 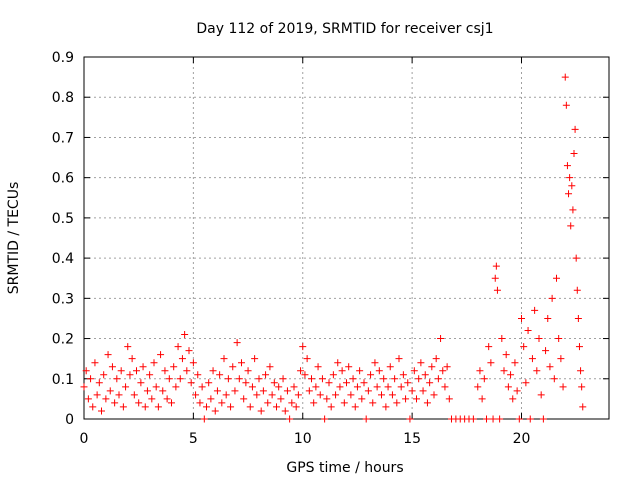 What do you see at coordinates (63, 340) in the screenshot?
I see `y-tick-label: 0.2` at bounding box center [63, 340].